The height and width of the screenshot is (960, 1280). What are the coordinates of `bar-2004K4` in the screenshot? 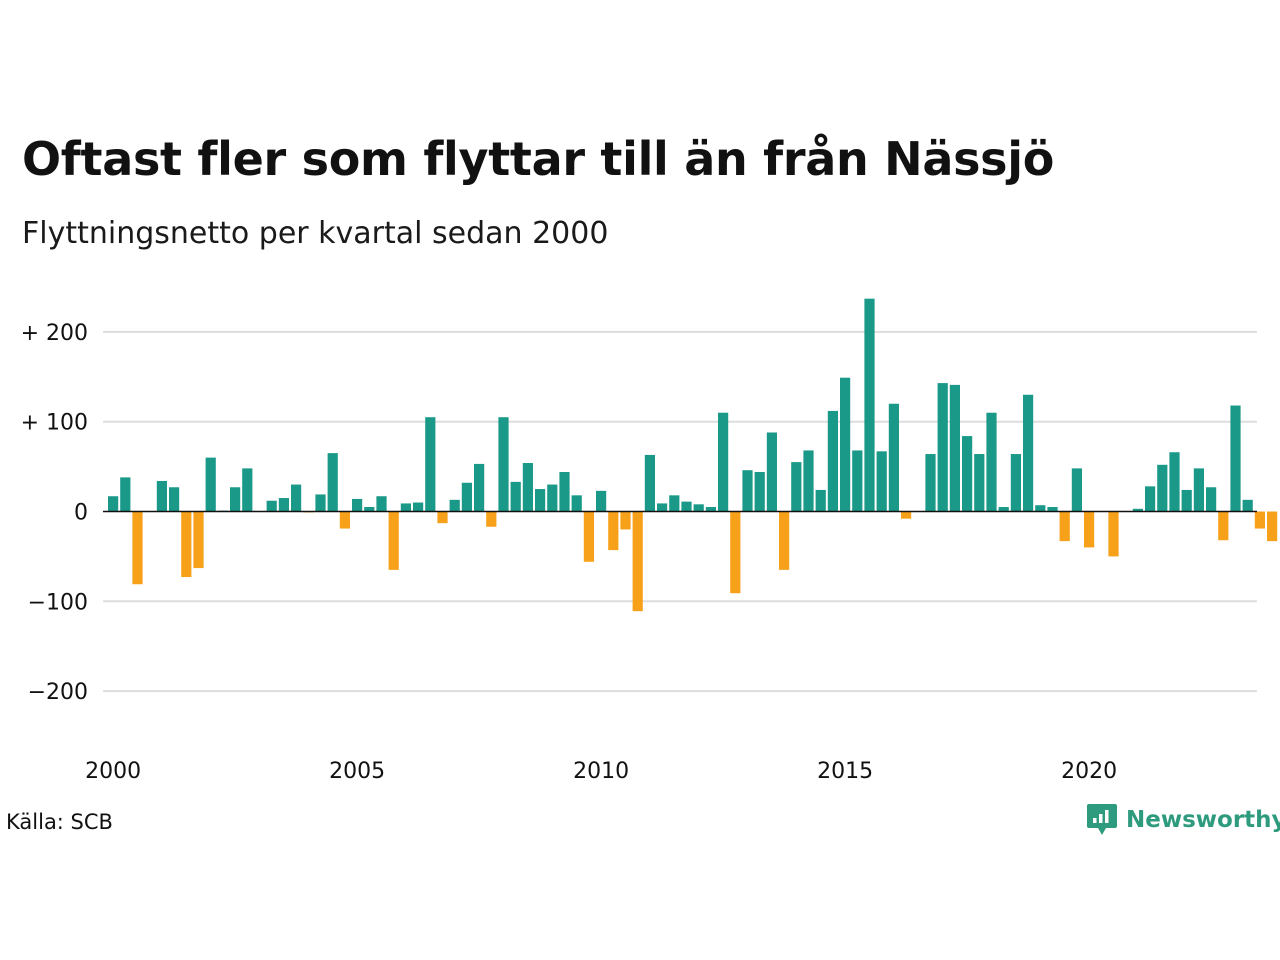 It's located at (344, 520).